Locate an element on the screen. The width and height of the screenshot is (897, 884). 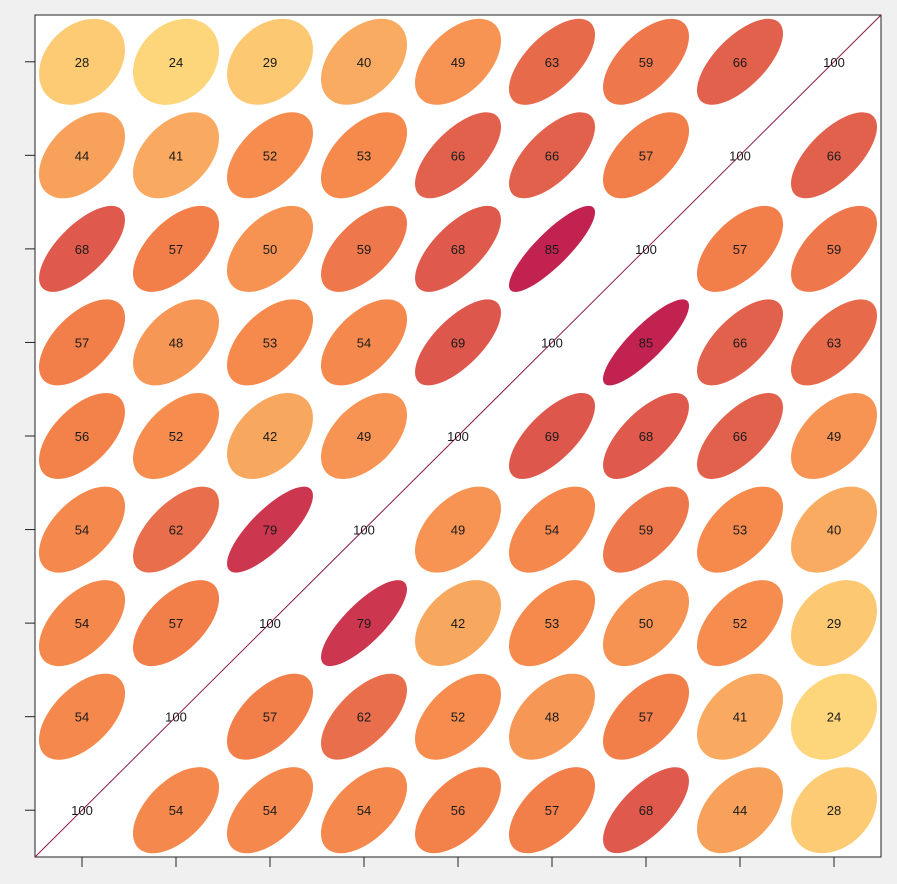
cell-value-label: 24 is located at coordinates (834, 717).